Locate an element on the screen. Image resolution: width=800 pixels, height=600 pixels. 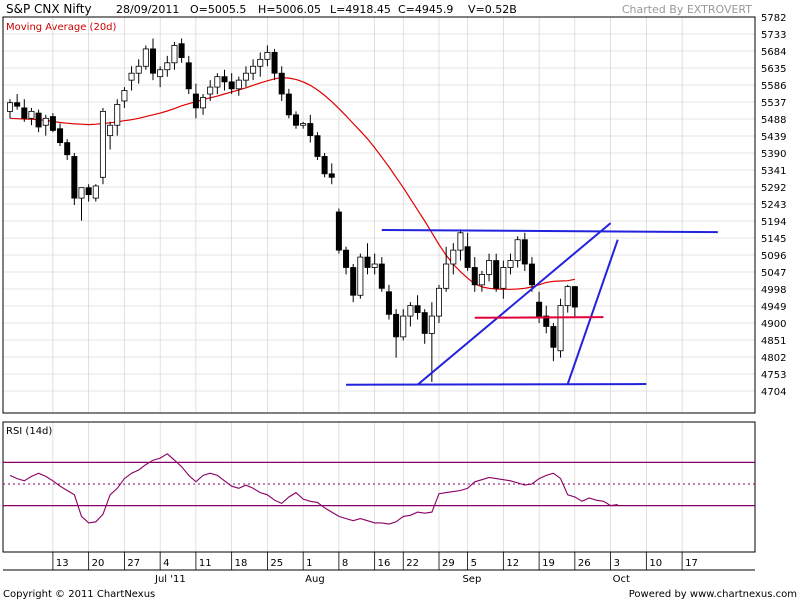
x-tick-label: 12 is located at coordinates (512, 563).